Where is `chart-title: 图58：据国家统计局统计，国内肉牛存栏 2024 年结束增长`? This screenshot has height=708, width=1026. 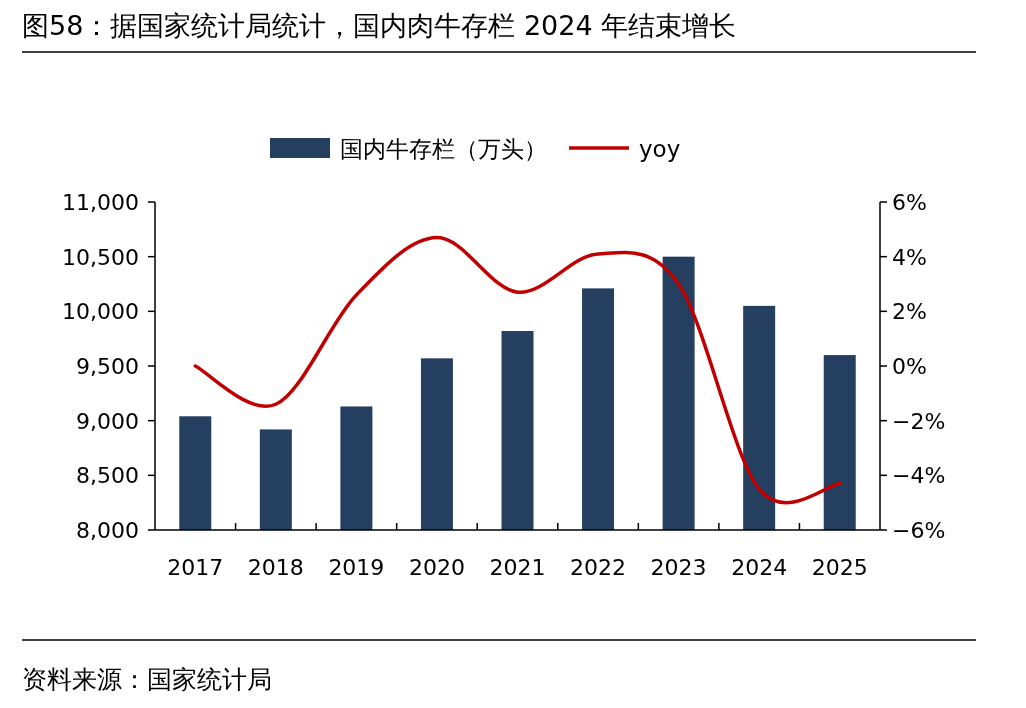
chart-title: 图58：据国家统计局统计，国内肉牛存栏 2024 年结束增长 is located at coordinates (379, 25).